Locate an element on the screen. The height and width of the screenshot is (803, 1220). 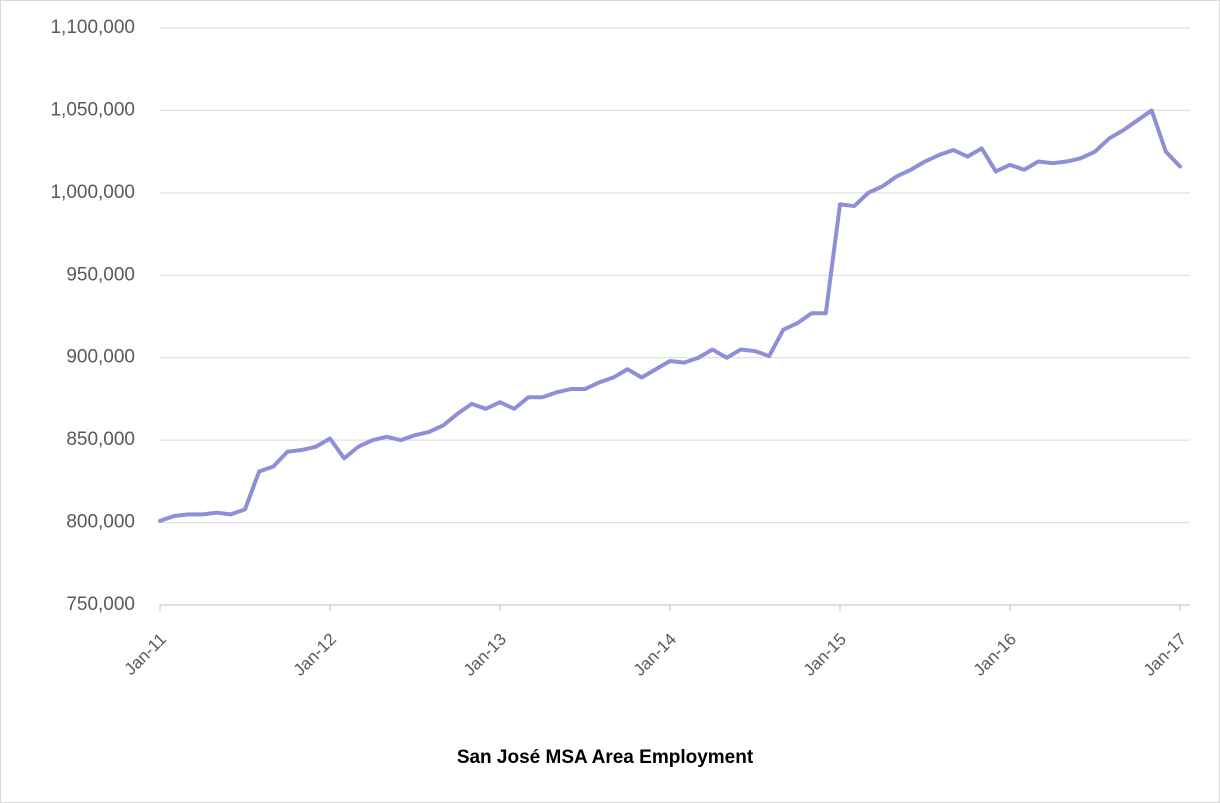
y-tick-label: 850,000 is located at coordinates (100, 439).